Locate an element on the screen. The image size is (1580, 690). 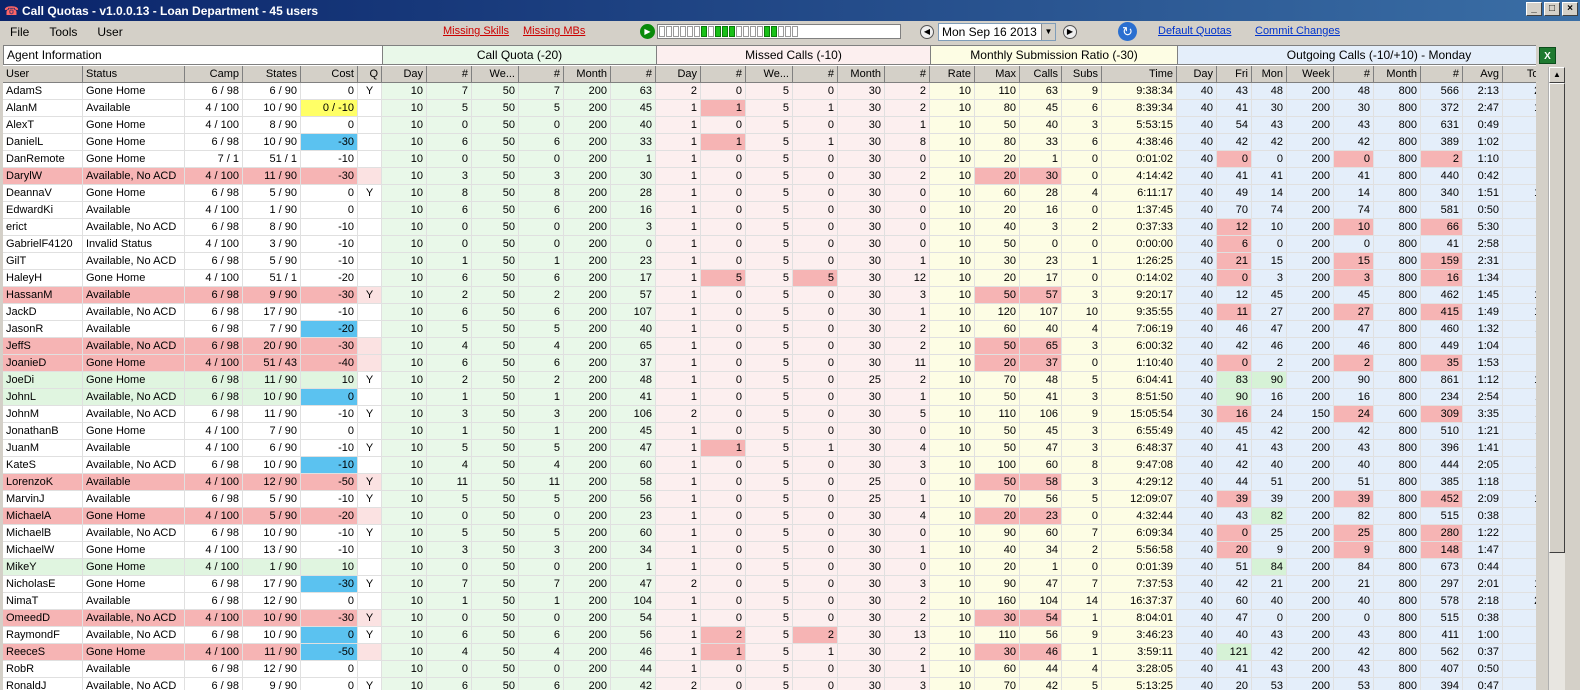
column-header-11: Month is located at coordinates (587, 74).